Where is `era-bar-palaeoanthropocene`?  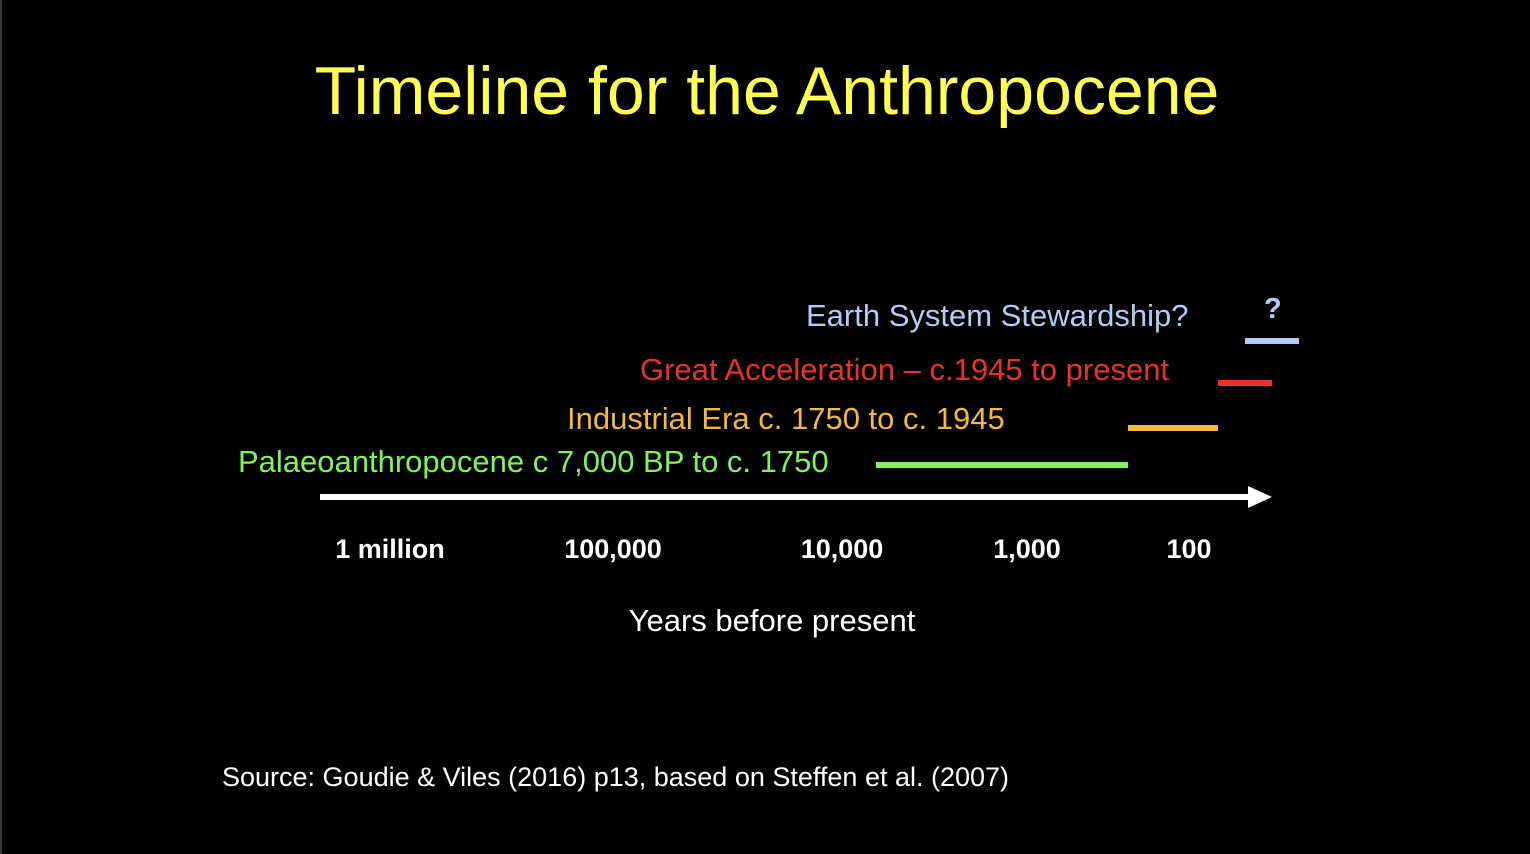 era-bar-palaeoanthropocene is located at coordinates (1002, 465).